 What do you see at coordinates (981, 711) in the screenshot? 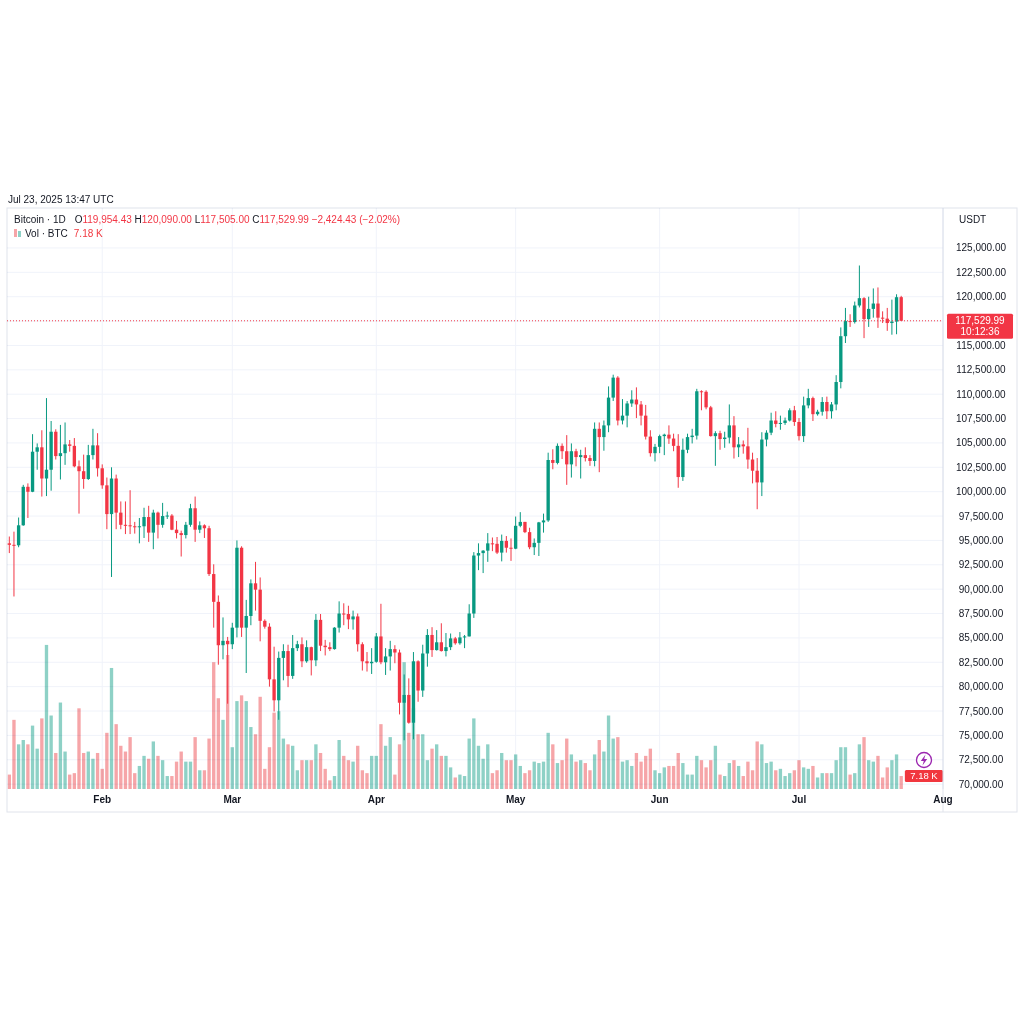
I see `y-tick-label: 77,500.00` at bounding box center [981, 711].